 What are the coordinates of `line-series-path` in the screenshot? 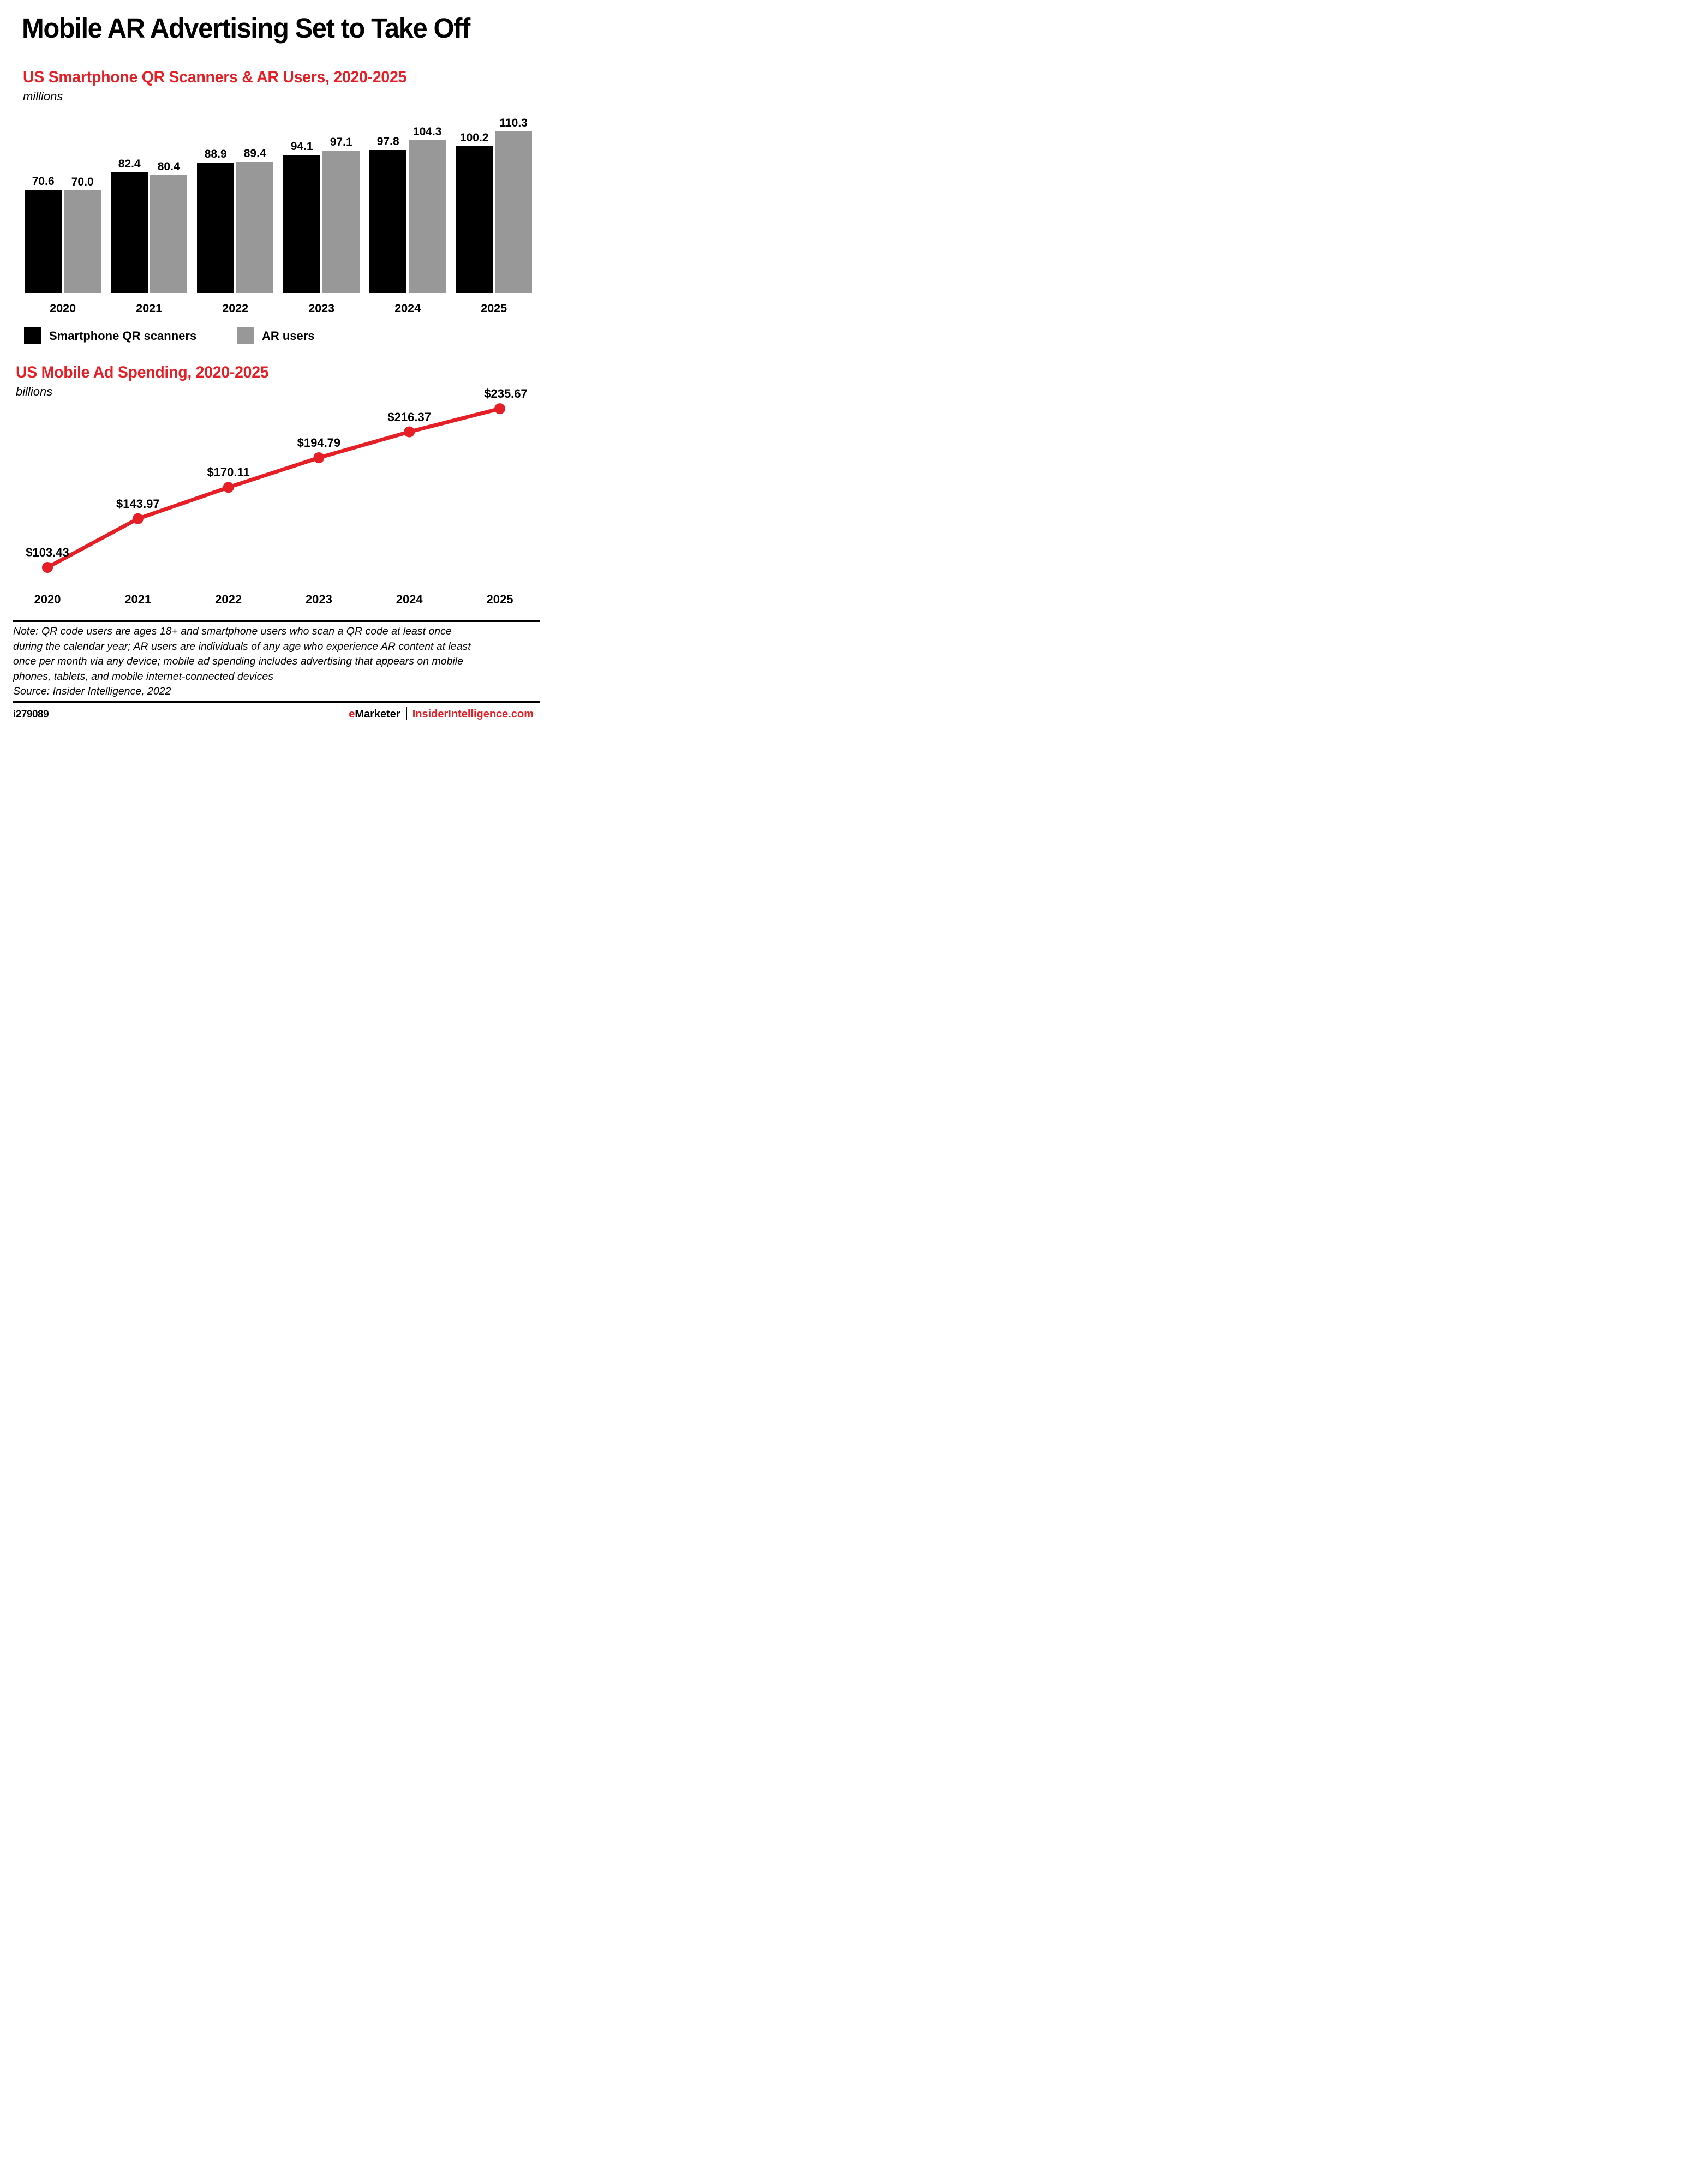 It's located at (273, 488).